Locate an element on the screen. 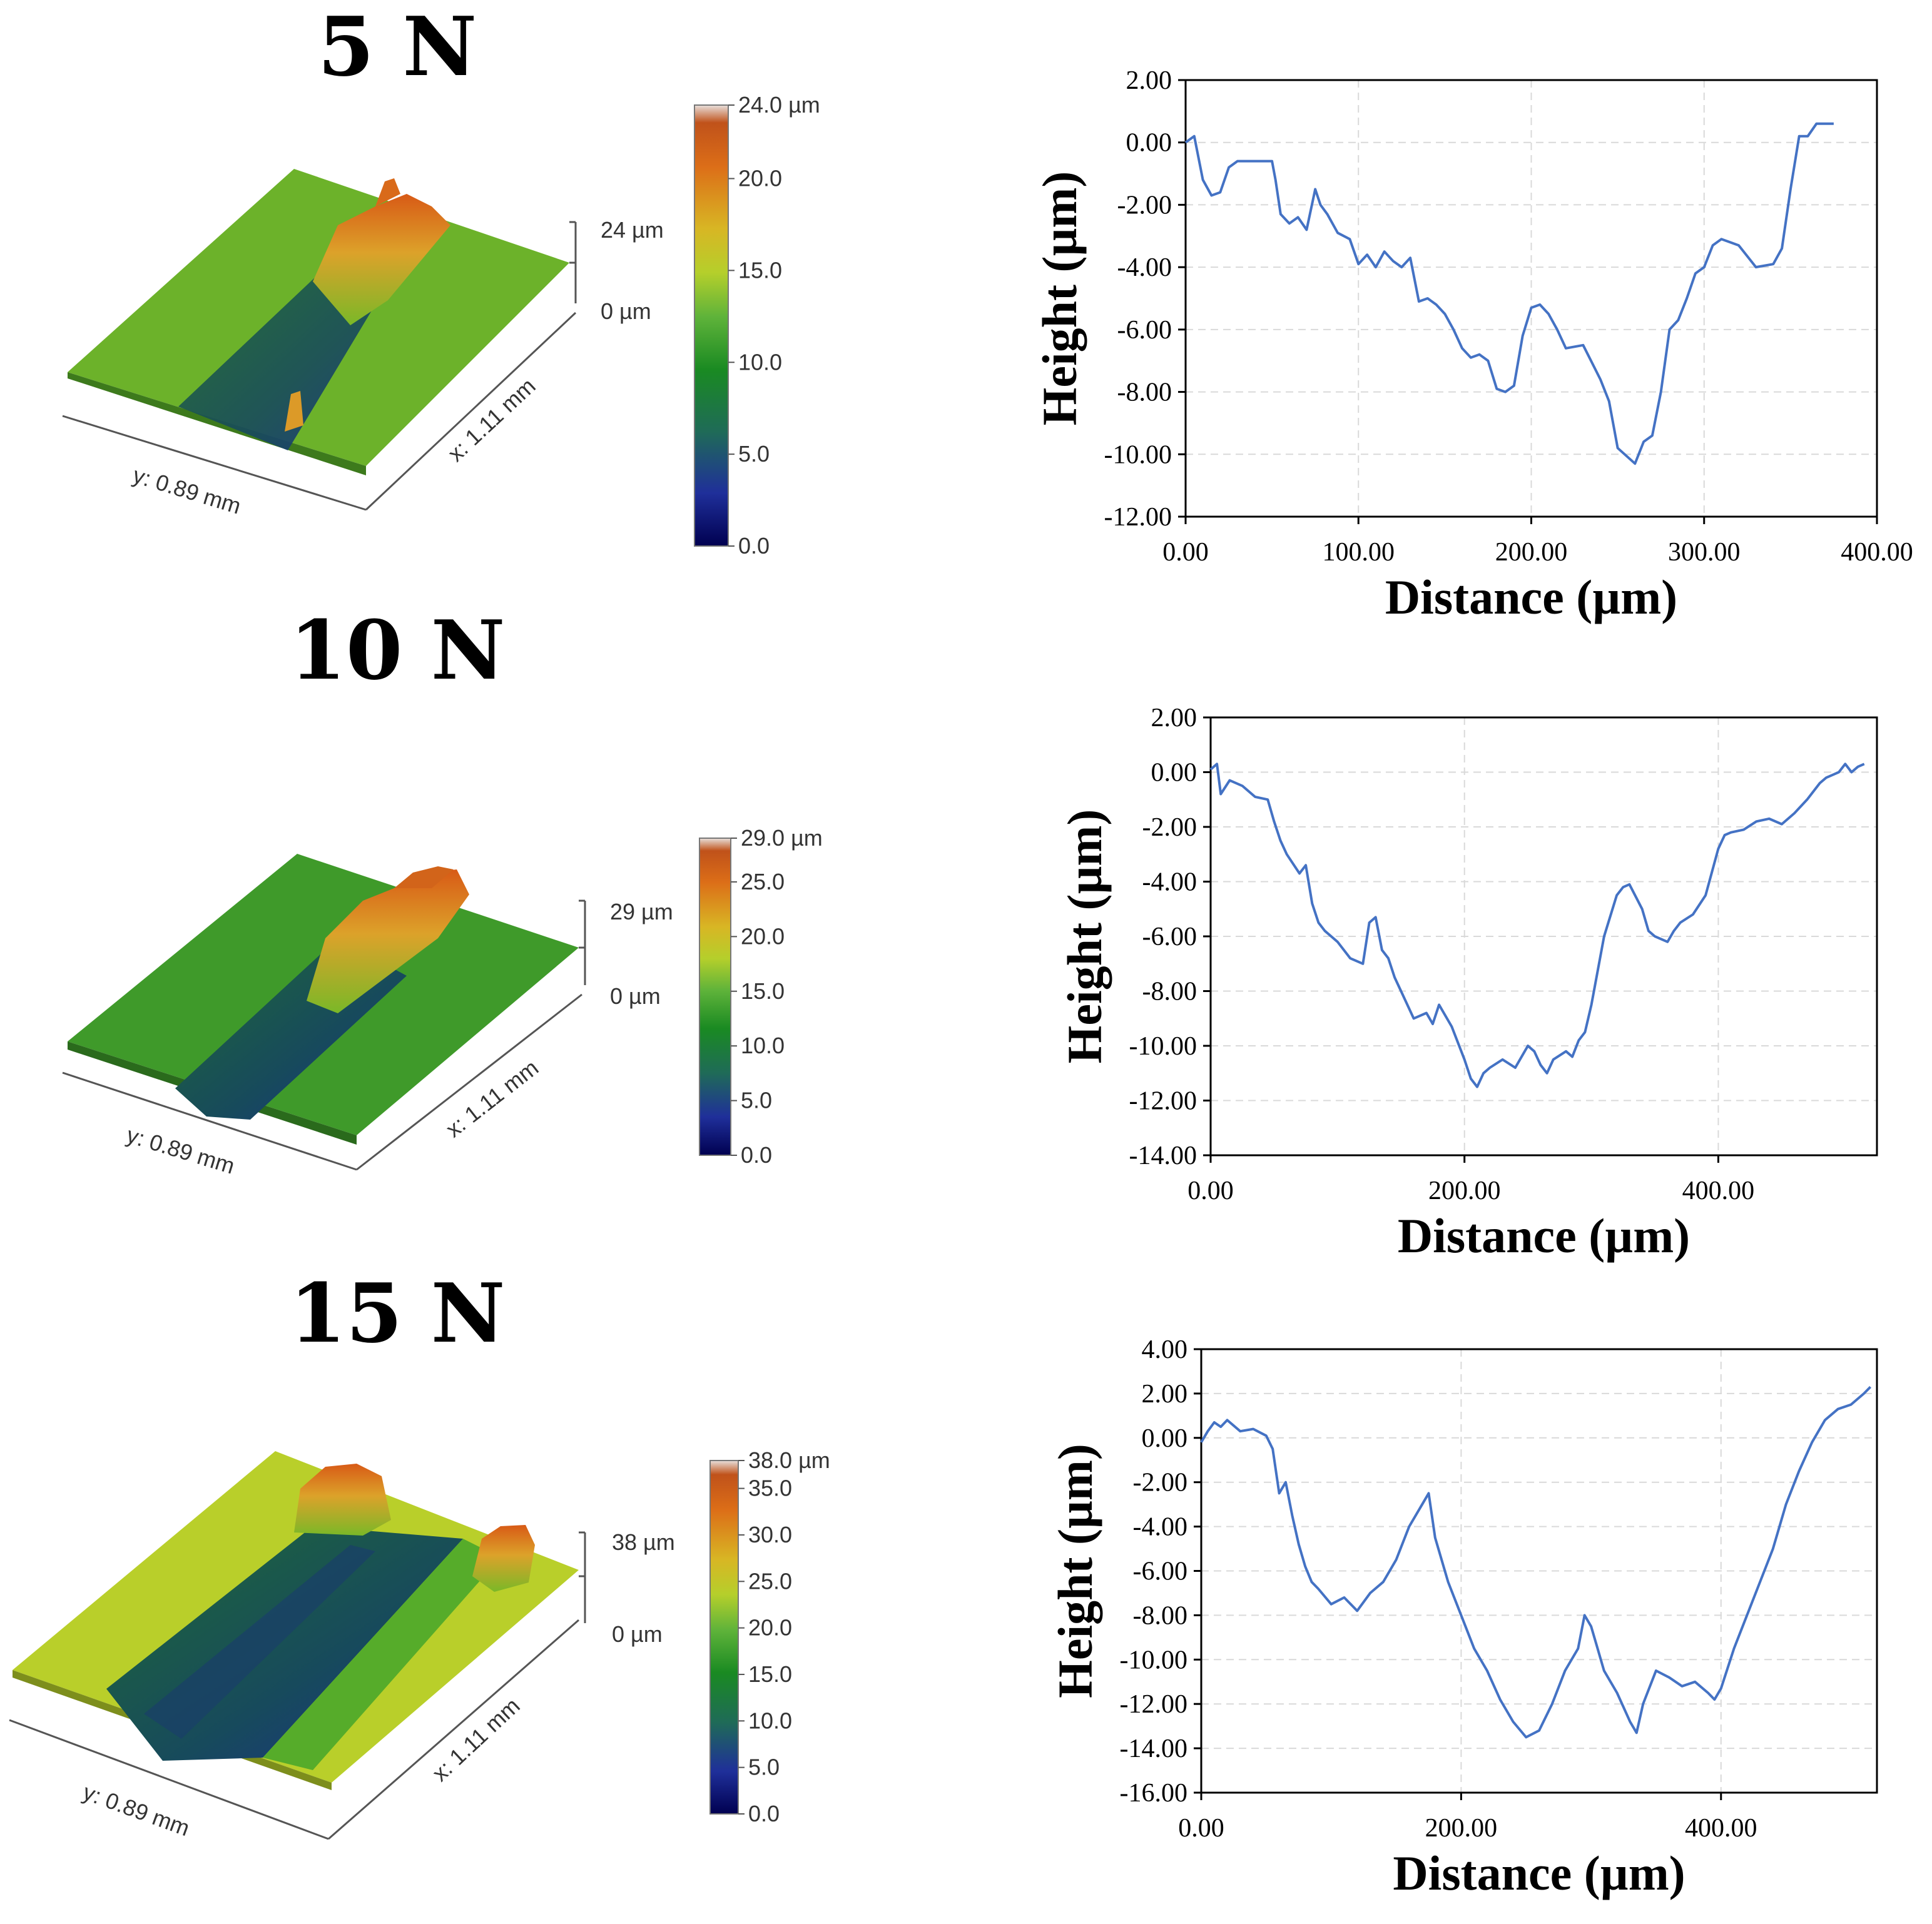  colorbar-15n: 38.0 µm 35.0 30.0 25.0 20.0 15.0 10.0 5.0 0.0 is located at coordinates (769, 1637).